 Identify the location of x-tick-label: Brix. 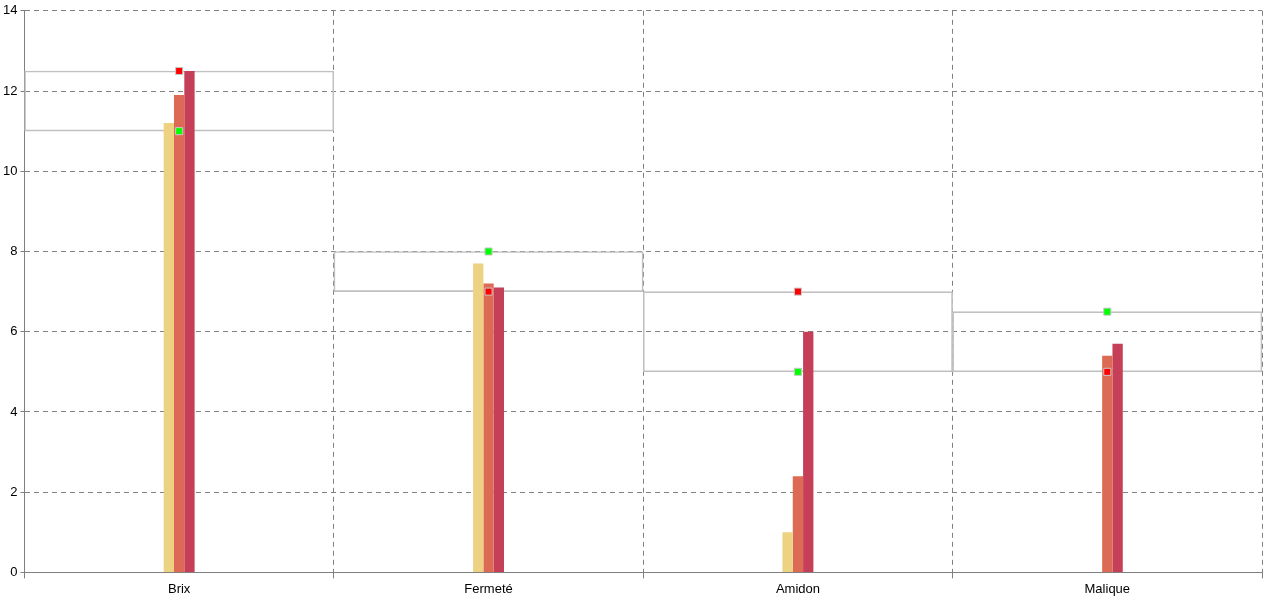
(179, 588).